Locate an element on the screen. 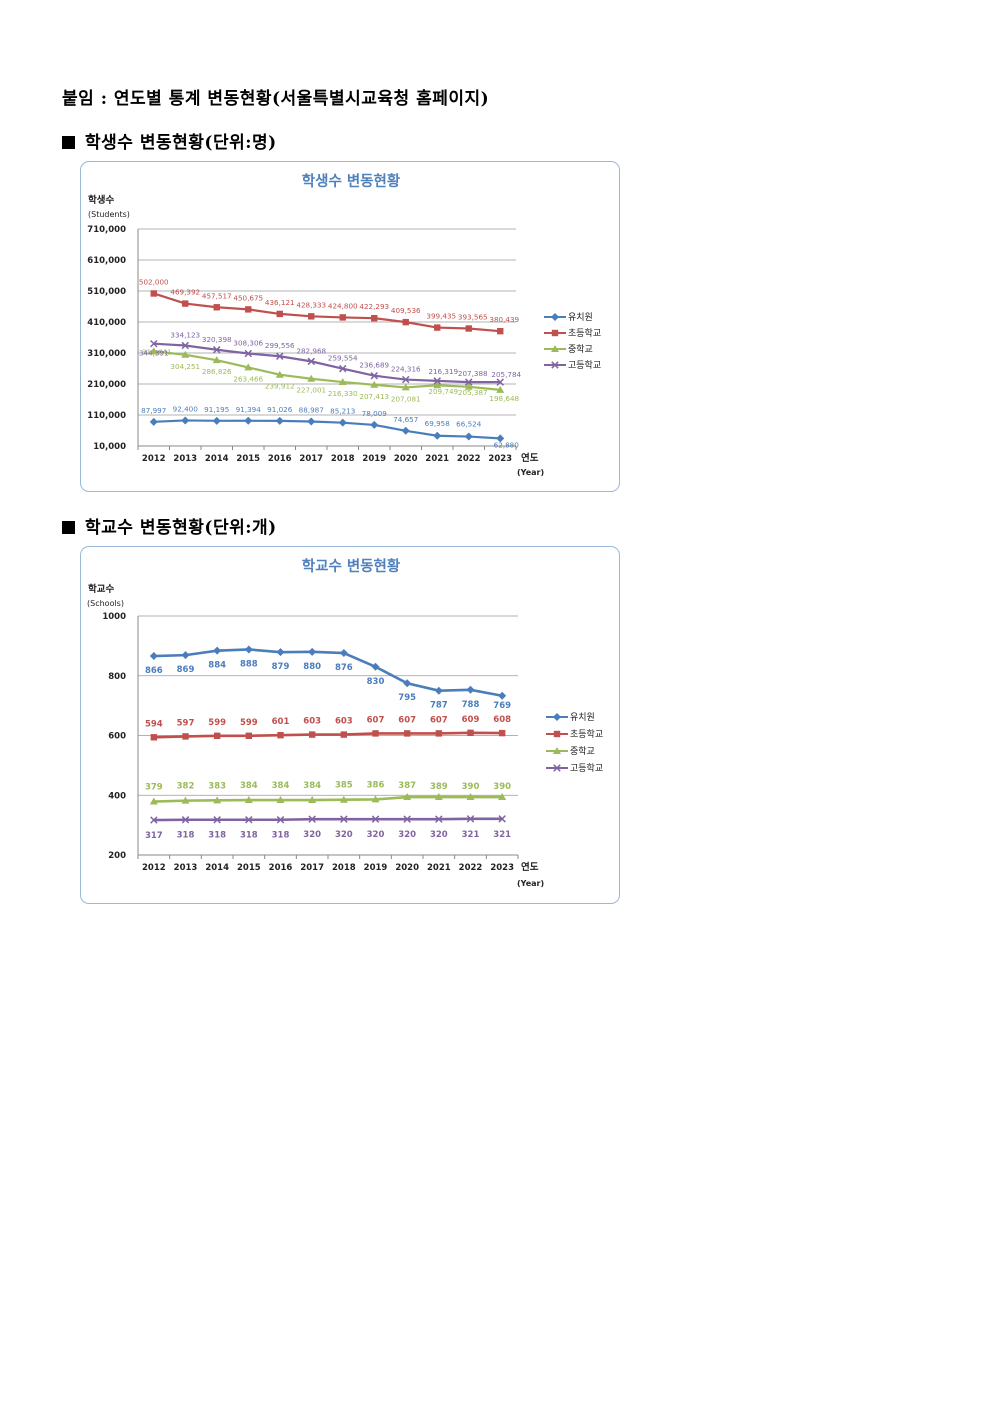 This screenshot has height=1403, width=992. data-label: 74,657 is located at coordinates (405, 419).